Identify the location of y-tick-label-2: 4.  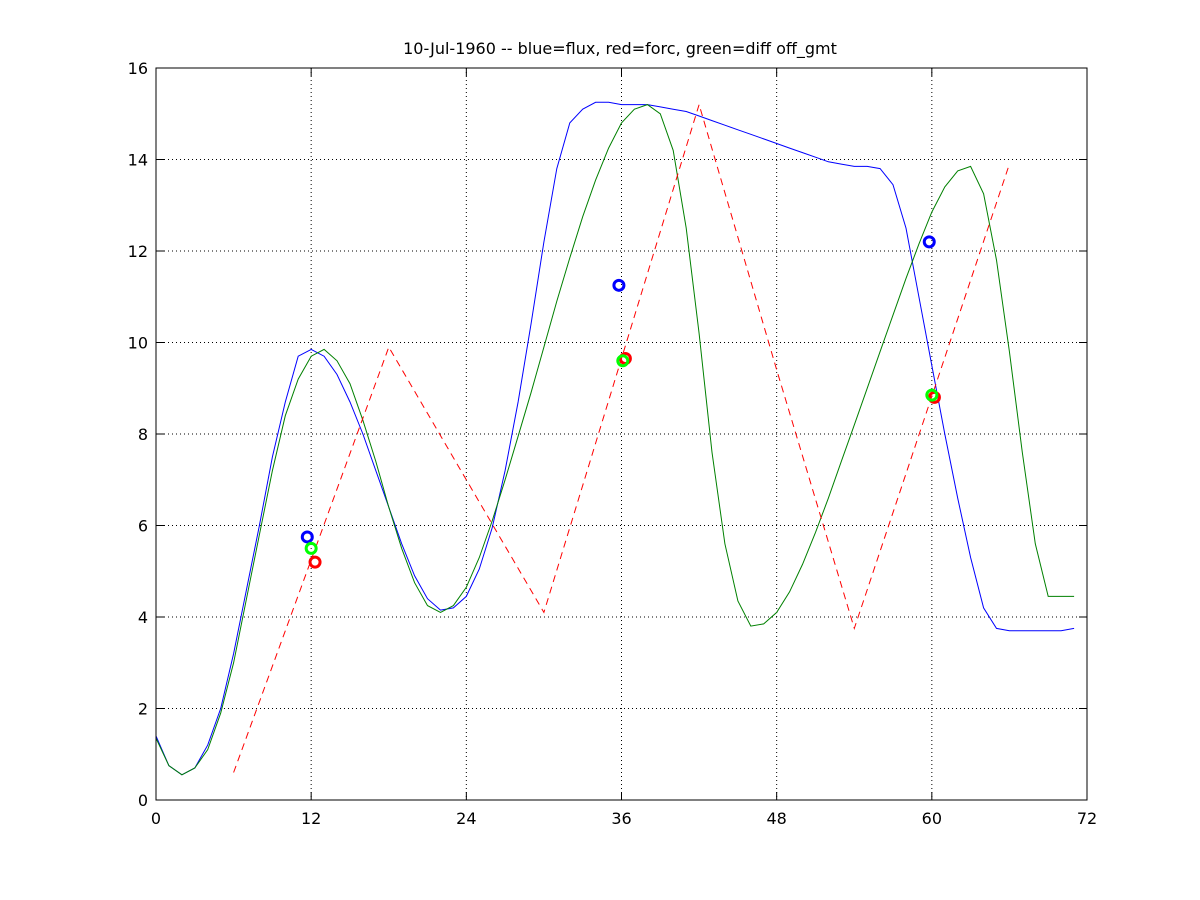
(143, 617).